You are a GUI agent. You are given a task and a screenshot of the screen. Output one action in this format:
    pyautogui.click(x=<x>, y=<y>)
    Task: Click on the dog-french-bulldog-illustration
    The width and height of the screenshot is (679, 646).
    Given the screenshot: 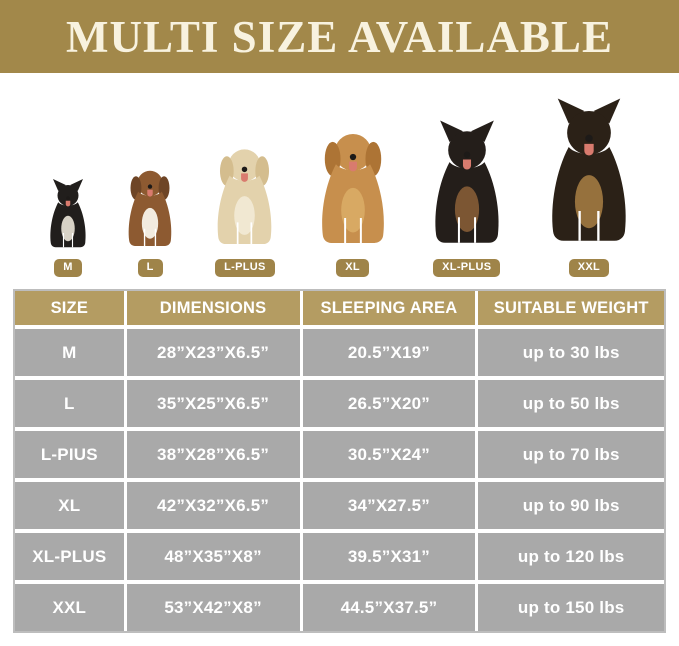 What is the action you would take?
    pyautogui.click(x=68, y=215)
    